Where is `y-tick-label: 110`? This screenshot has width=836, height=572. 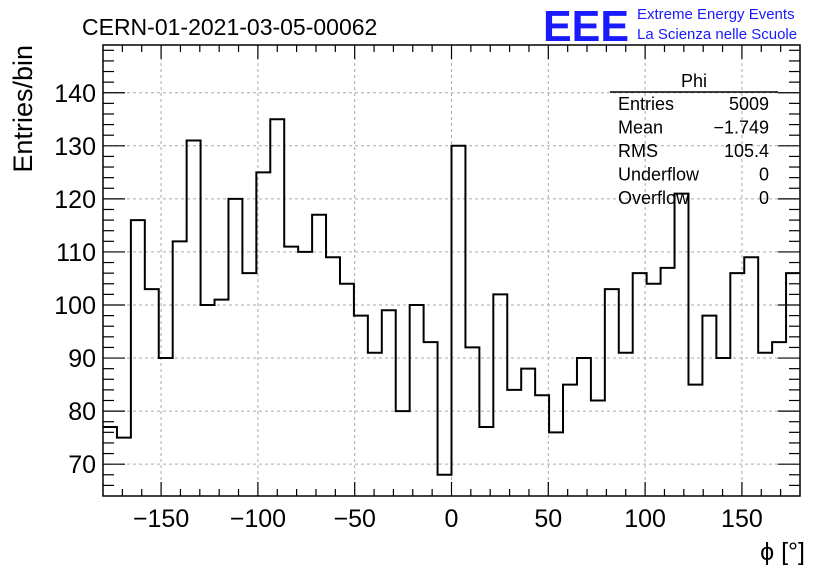 y-tick-label: 110 is located at coordinates (76, 253).